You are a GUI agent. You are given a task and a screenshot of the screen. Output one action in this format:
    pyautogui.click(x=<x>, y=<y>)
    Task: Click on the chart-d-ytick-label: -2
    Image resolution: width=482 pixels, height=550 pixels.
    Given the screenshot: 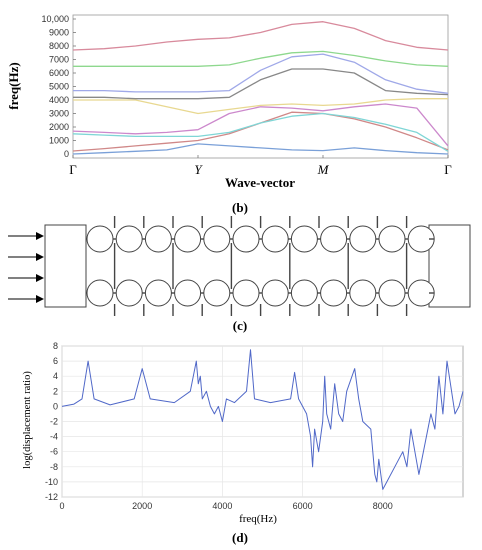 What is the action you would take?
    pyautogui.click(x=54, y=422)
    